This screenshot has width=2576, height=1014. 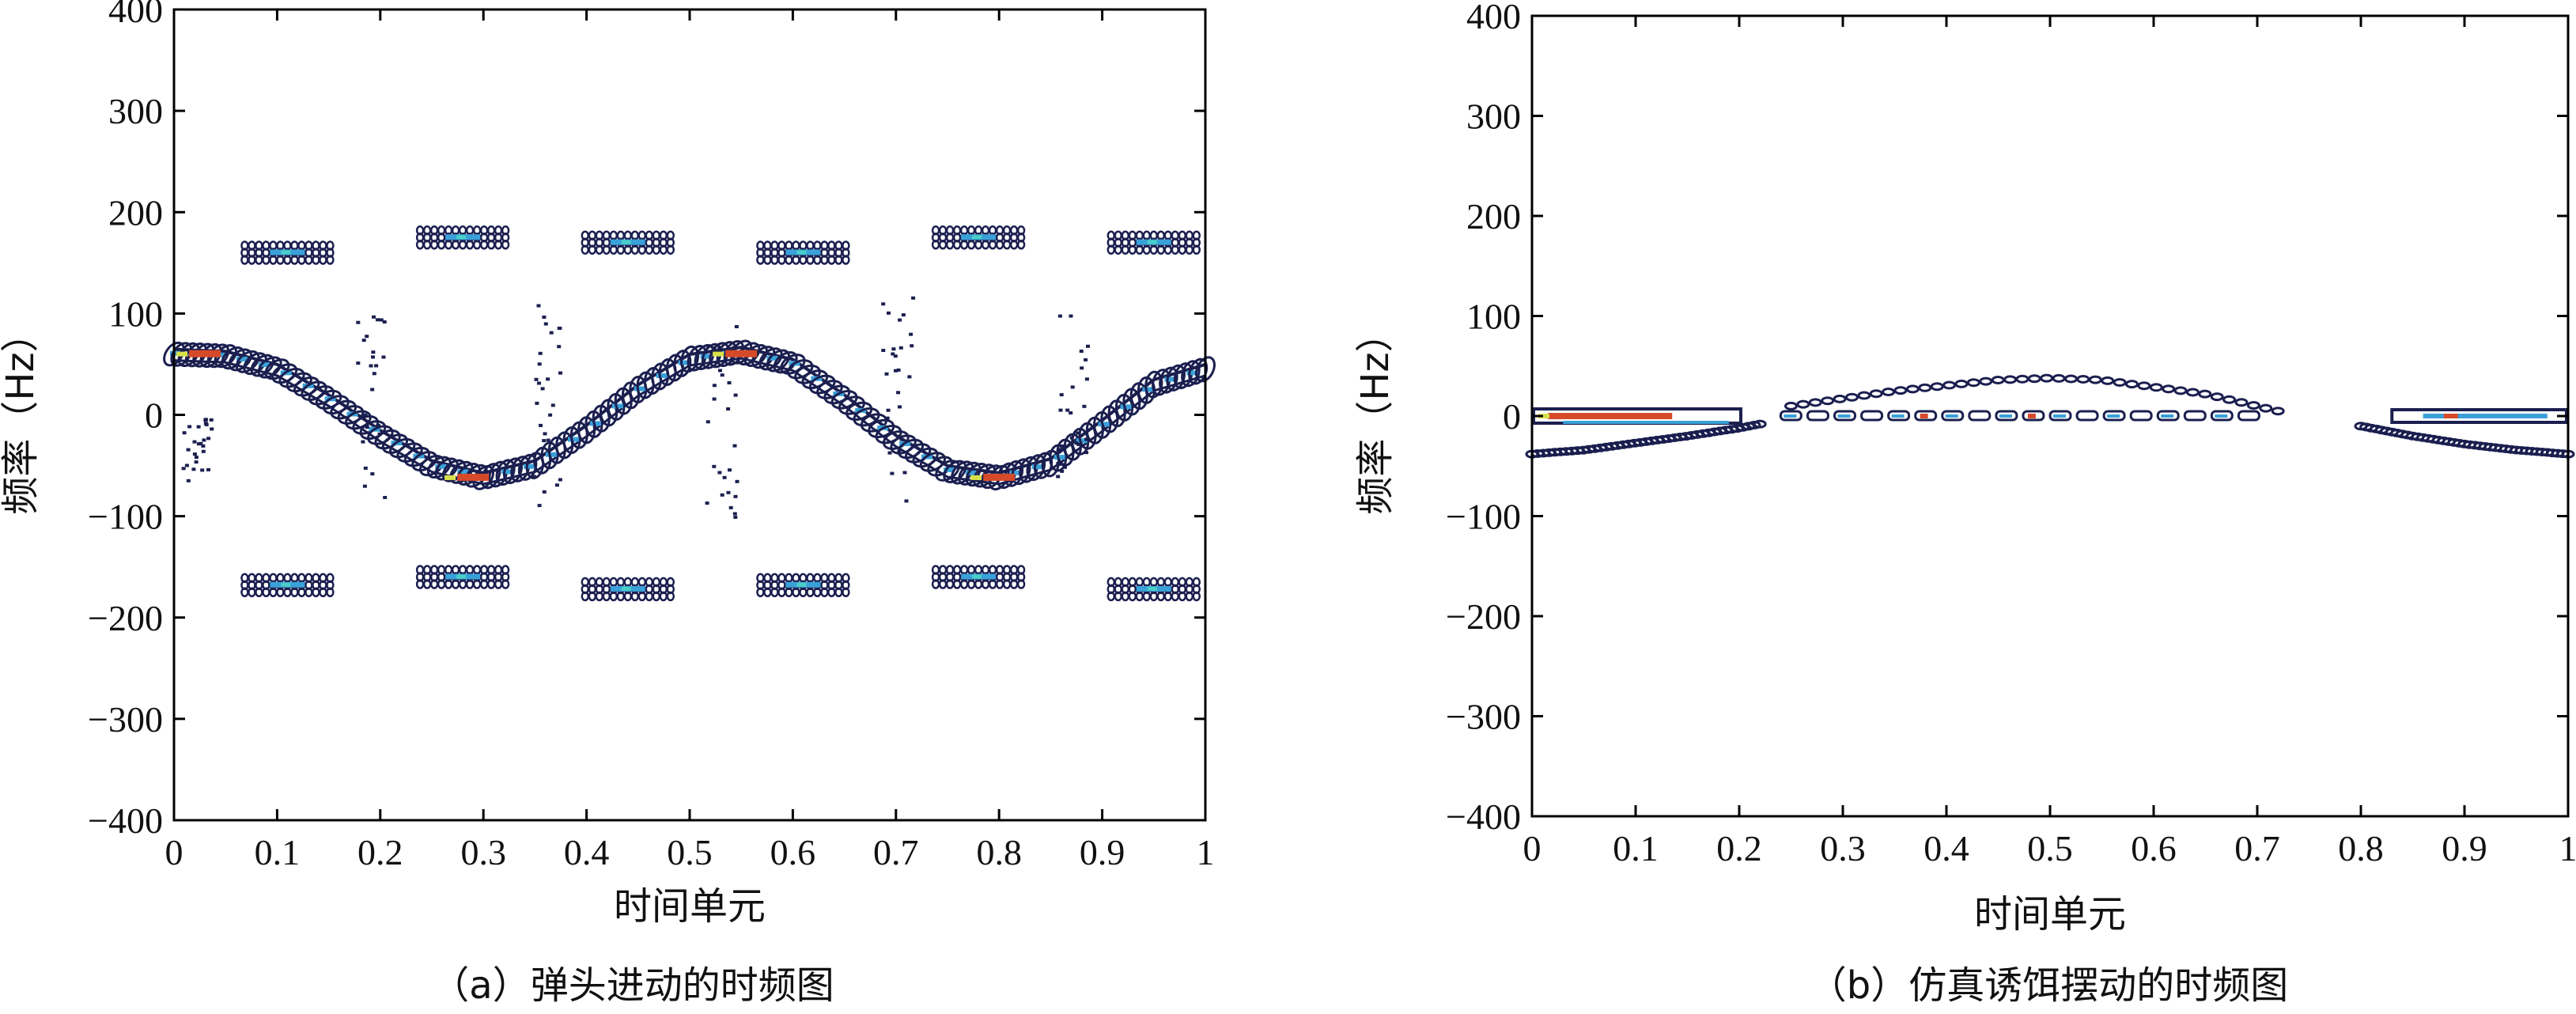 What do you see at coordinates (2450, 416) in the screenshot?
I see `center-band-right-hot` at bounding box center [2450, 416].